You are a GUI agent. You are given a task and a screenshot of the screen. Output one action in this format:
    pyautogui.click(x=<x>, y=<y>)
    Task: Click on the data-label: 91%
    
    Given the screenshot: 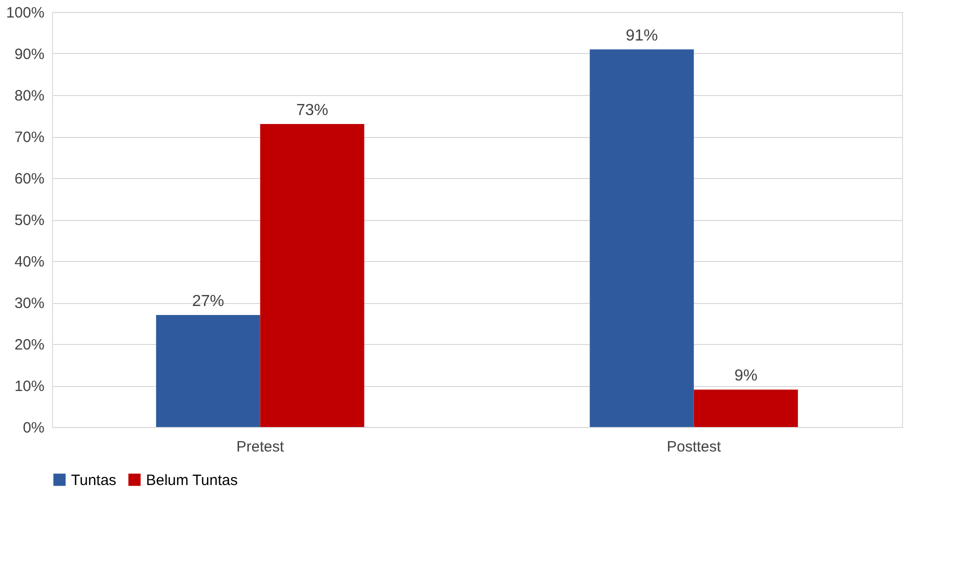 What is the action you would take?
    pyautogui.click(x=642, y=35)
    